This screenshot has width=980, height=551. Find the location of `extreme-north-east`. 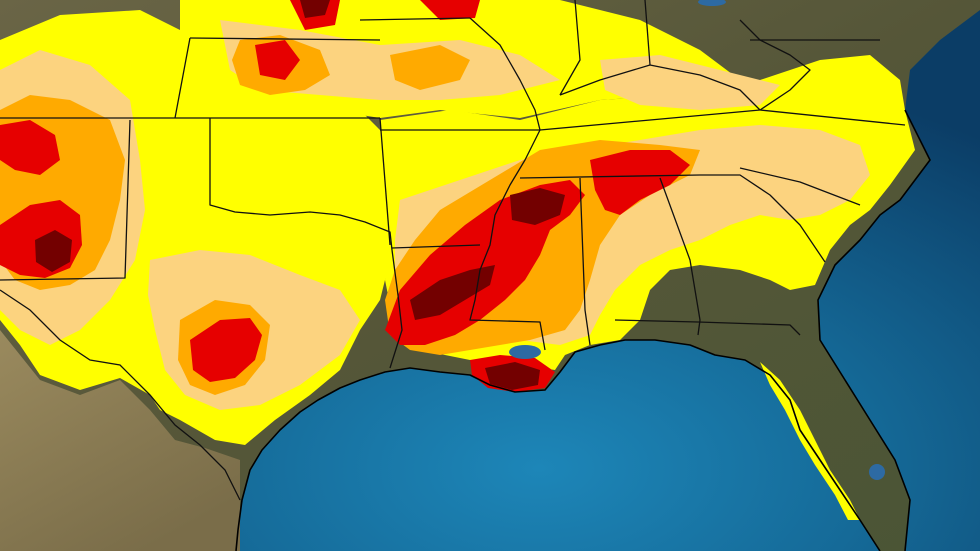

extreme-north-east is located at coordinates (450, 10).